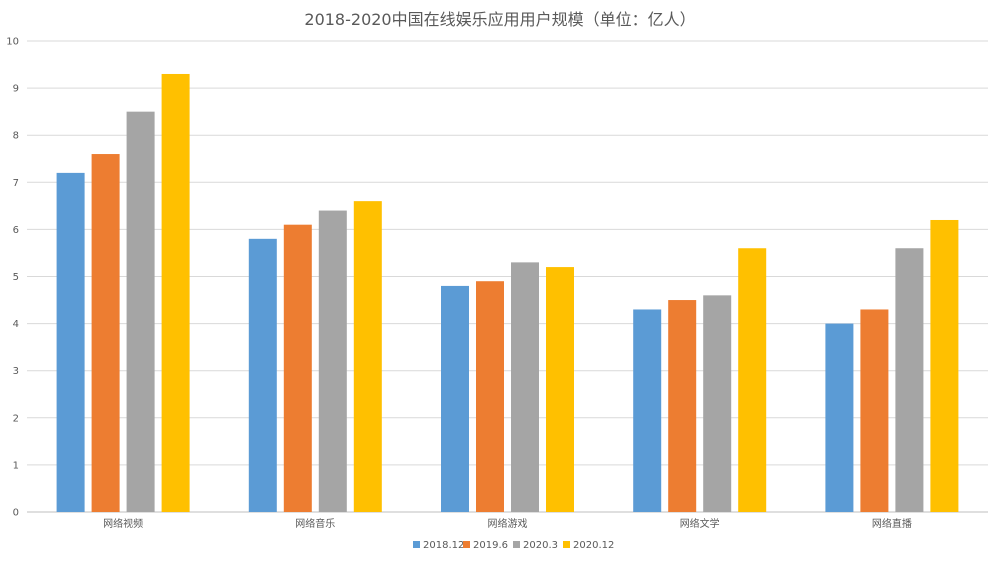 The image size is (1000, 563). Describe the element at coordinates (443, 545) in the screenshot. I see `legend-label: 2018.12` at that location.